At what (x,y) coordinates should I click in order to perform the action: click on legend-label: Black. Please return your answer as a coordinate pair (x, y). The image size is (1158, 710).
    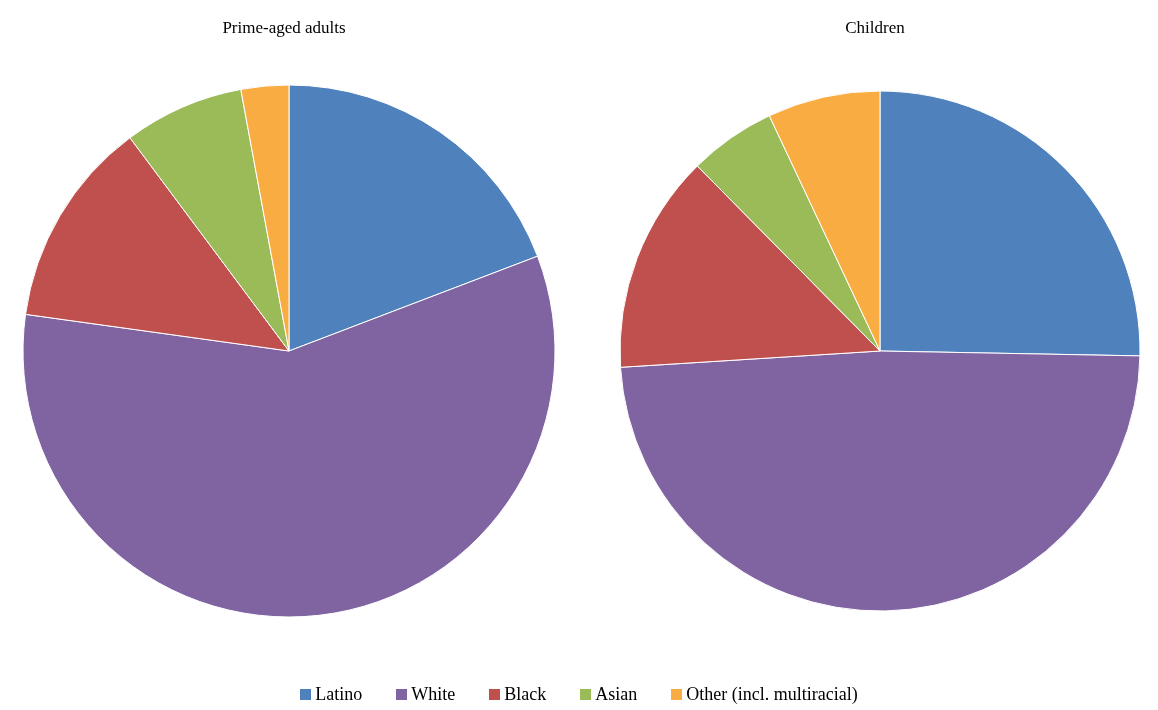
    Looking at the image, I should click on (525, 694).